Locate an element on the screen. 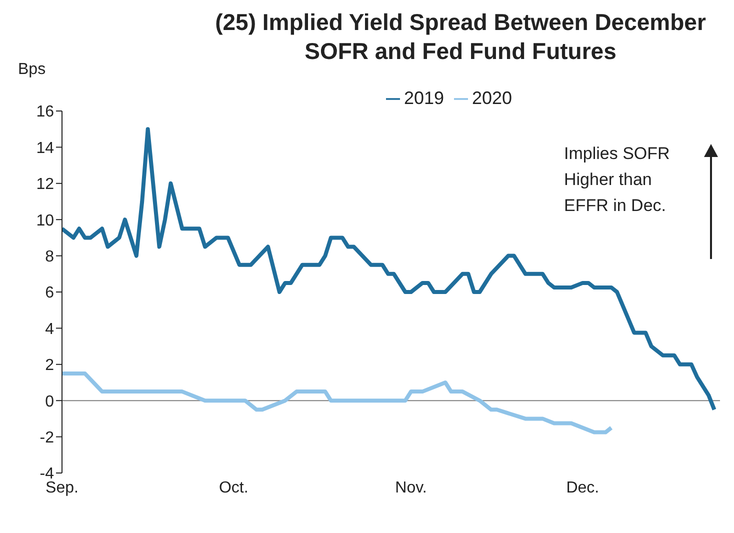 The width and height of the screenshot is (734, 533). y-tick-label: -2 is located at coordinates (47, 437).